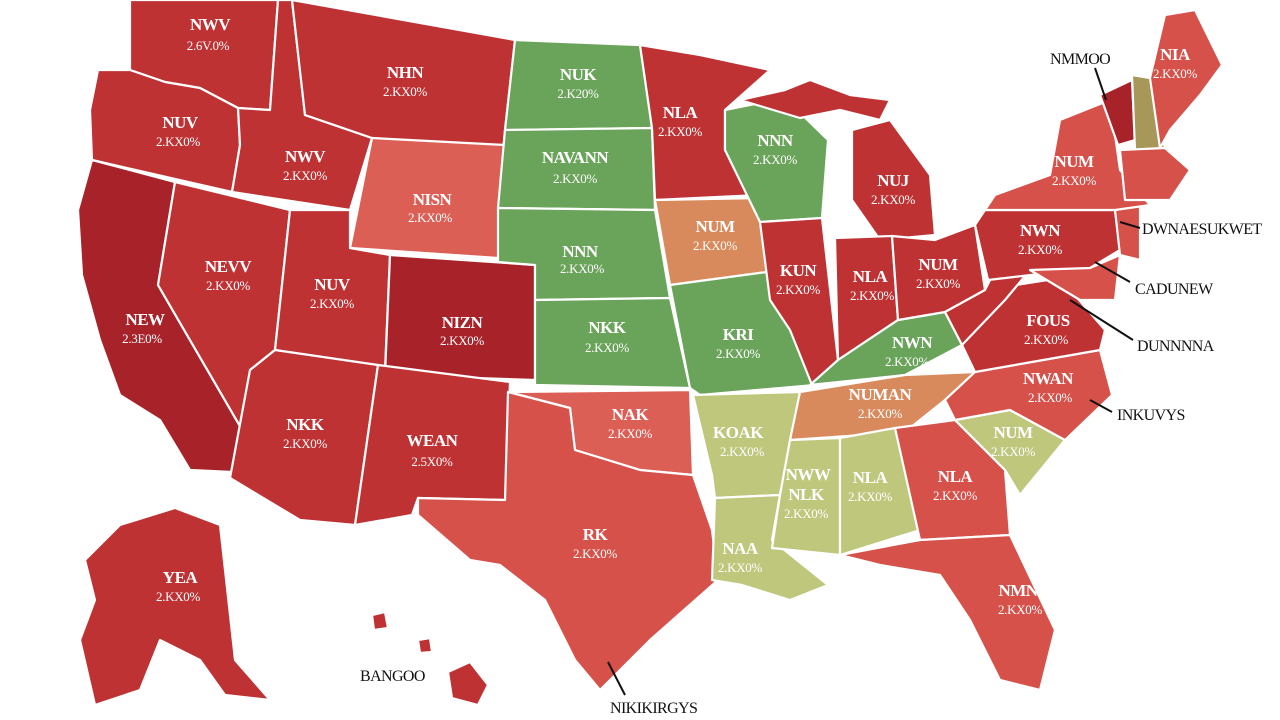  I want to click on label-iowa-name: NUM, so click(715, 226).